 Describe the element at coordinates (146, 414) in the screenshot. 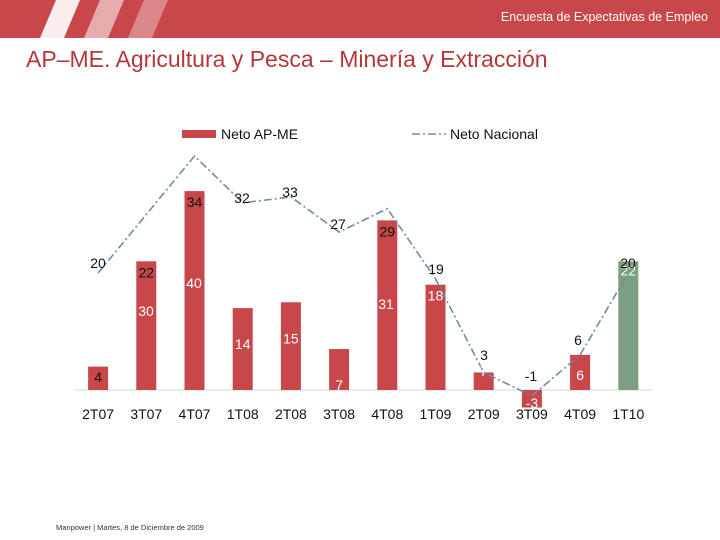

I see `tick-label-3T07: 3T07` at that location.